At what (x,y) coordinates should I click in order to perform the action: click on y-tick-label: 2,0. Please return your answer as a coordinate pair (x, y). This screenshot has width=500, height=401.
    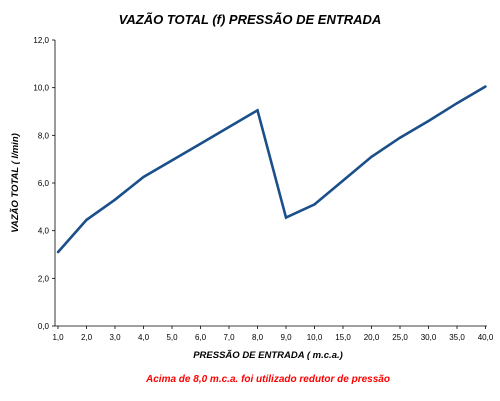
    Looking at the image, I should click on (44, 278).